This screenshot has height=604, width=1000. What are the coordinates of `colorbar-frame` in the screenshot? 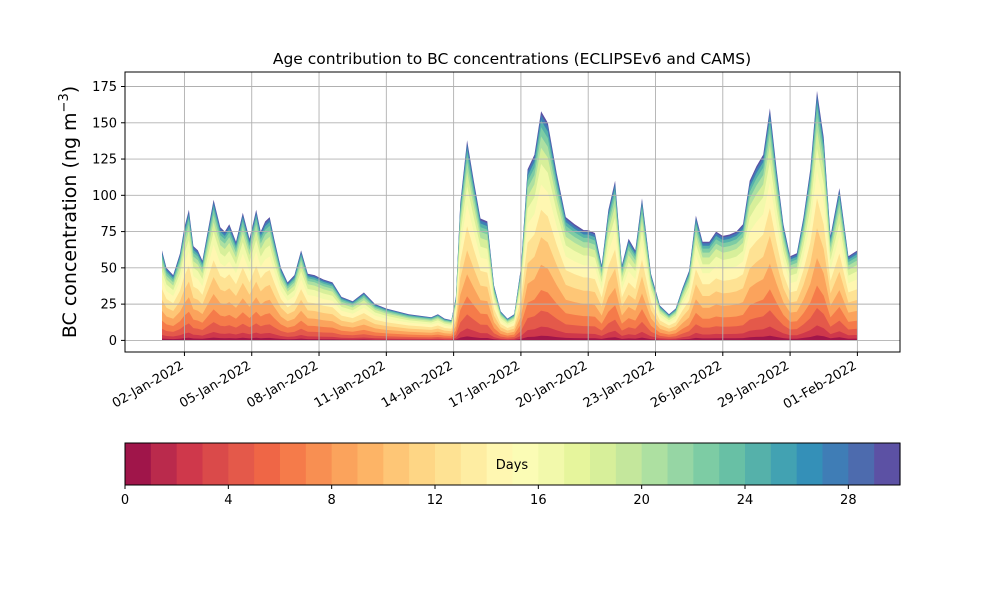 It's located at (512, 464).